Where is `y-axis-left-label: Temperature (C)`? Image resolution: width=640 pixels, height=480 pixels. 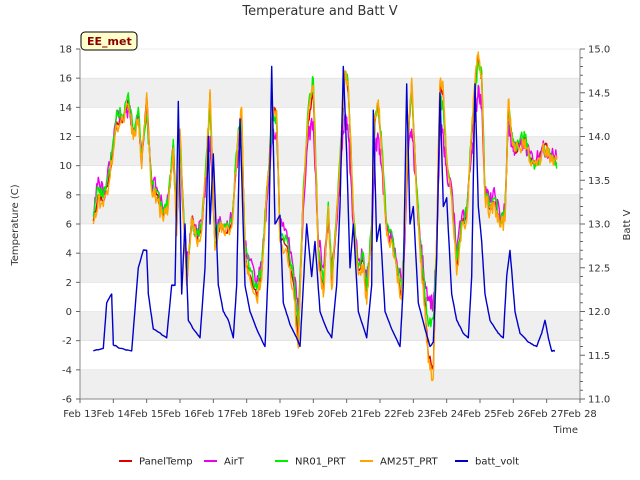 y-axis-left-label: Temperature (C) is located at coordinates (15, 225).